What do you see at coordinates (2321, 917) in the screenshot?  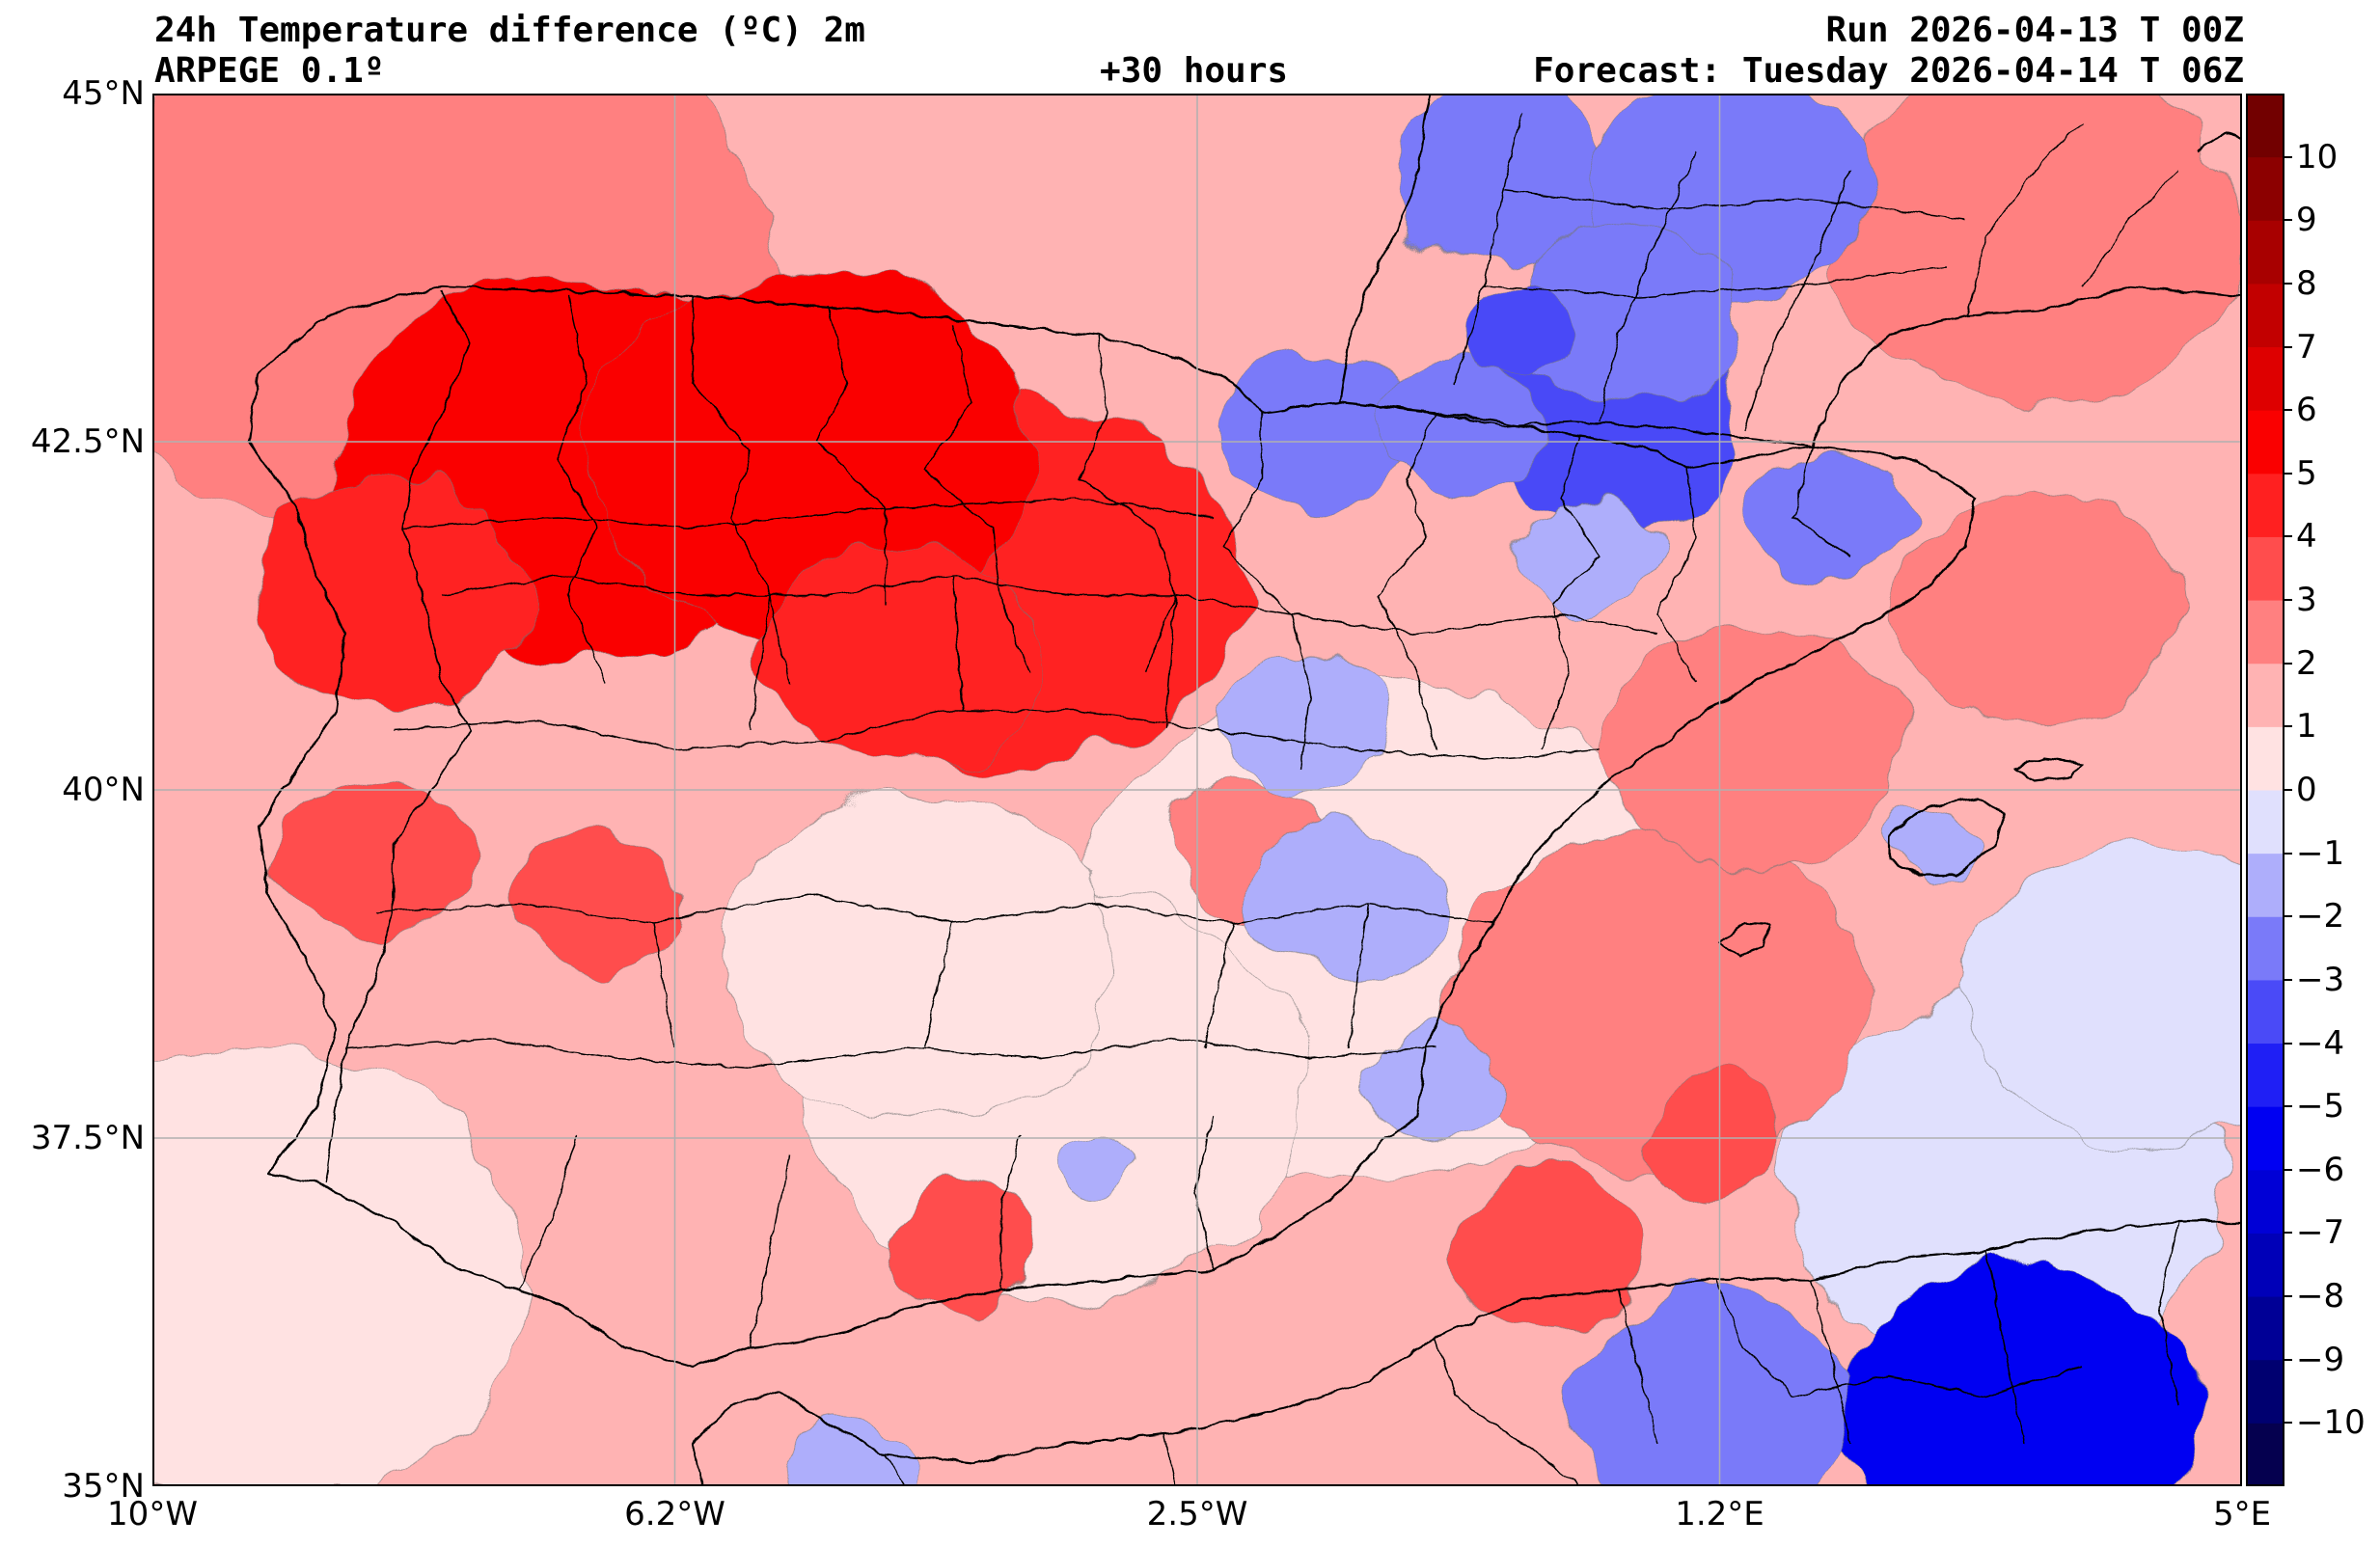 I see `colorbar-tick-label: −2` at bounding box center [2321, 917].